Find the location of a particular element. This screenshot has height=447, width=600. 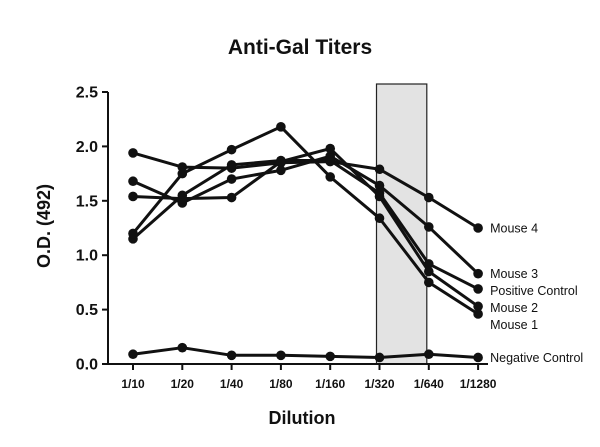

x-tick-label: 1/160 is located at coordinates (330, 384).